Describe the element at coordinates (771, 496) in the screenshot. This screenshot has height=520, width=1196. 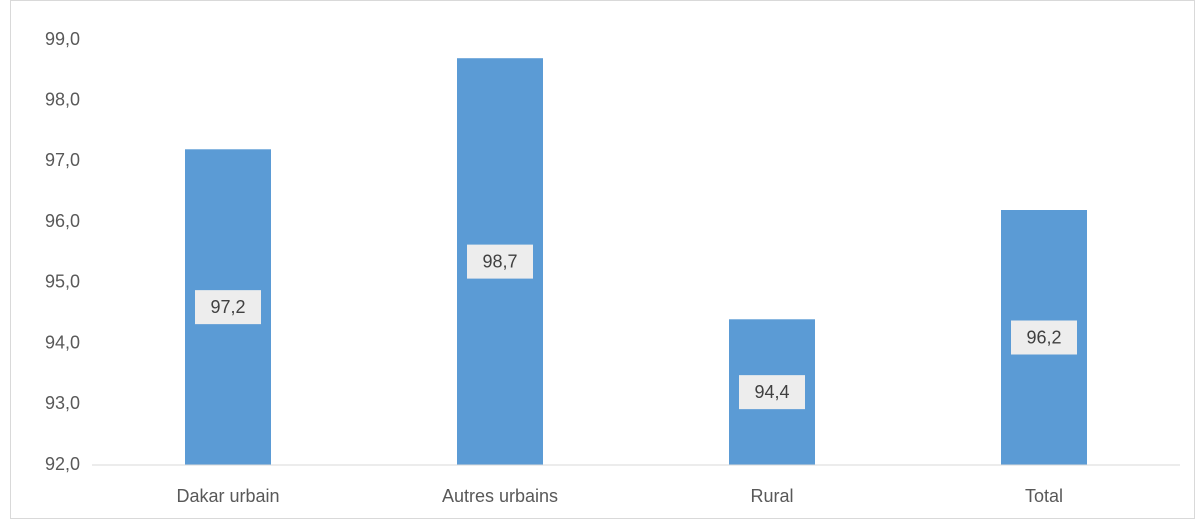
I see `x-tick-label: Rural` at that location.